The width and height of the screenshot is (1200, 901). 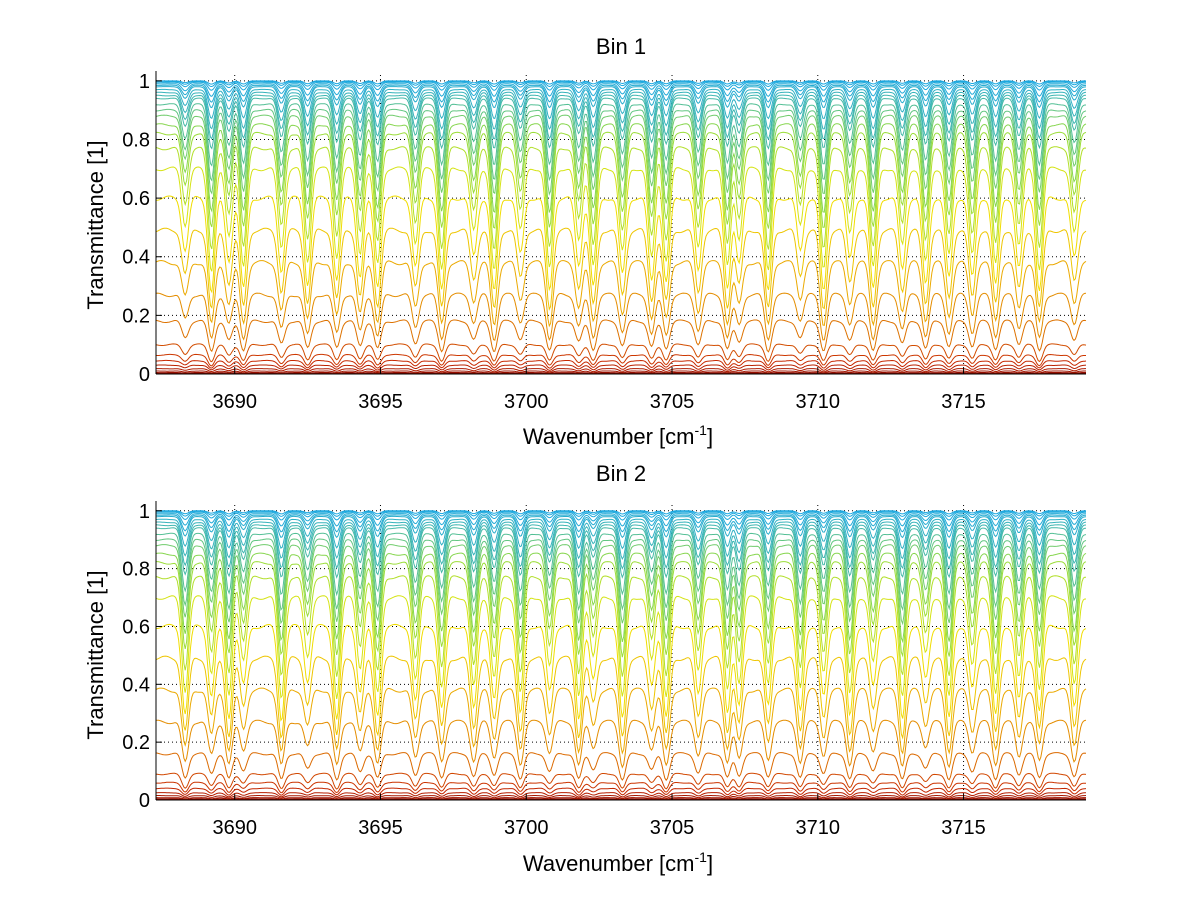 I want to click on chart-title: Bin 2, so click(x=621, y=473).